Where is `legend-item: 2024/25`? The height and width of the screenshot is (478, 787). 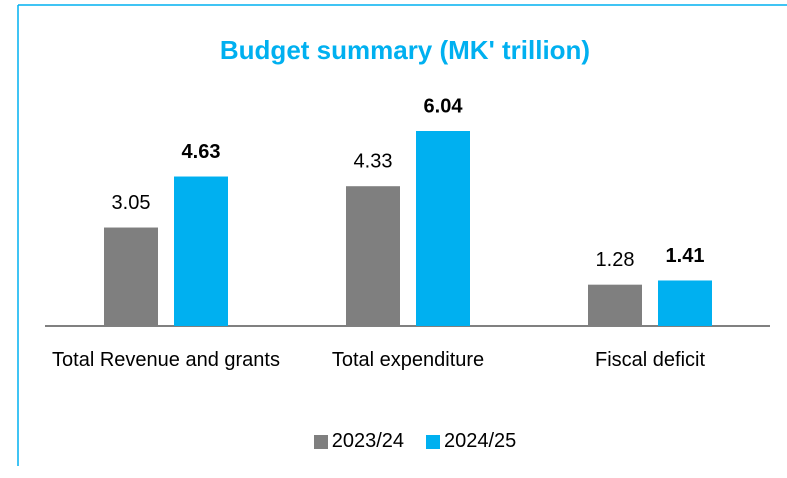 legend-item: 2024/25 is located at coordinates (471, 441).